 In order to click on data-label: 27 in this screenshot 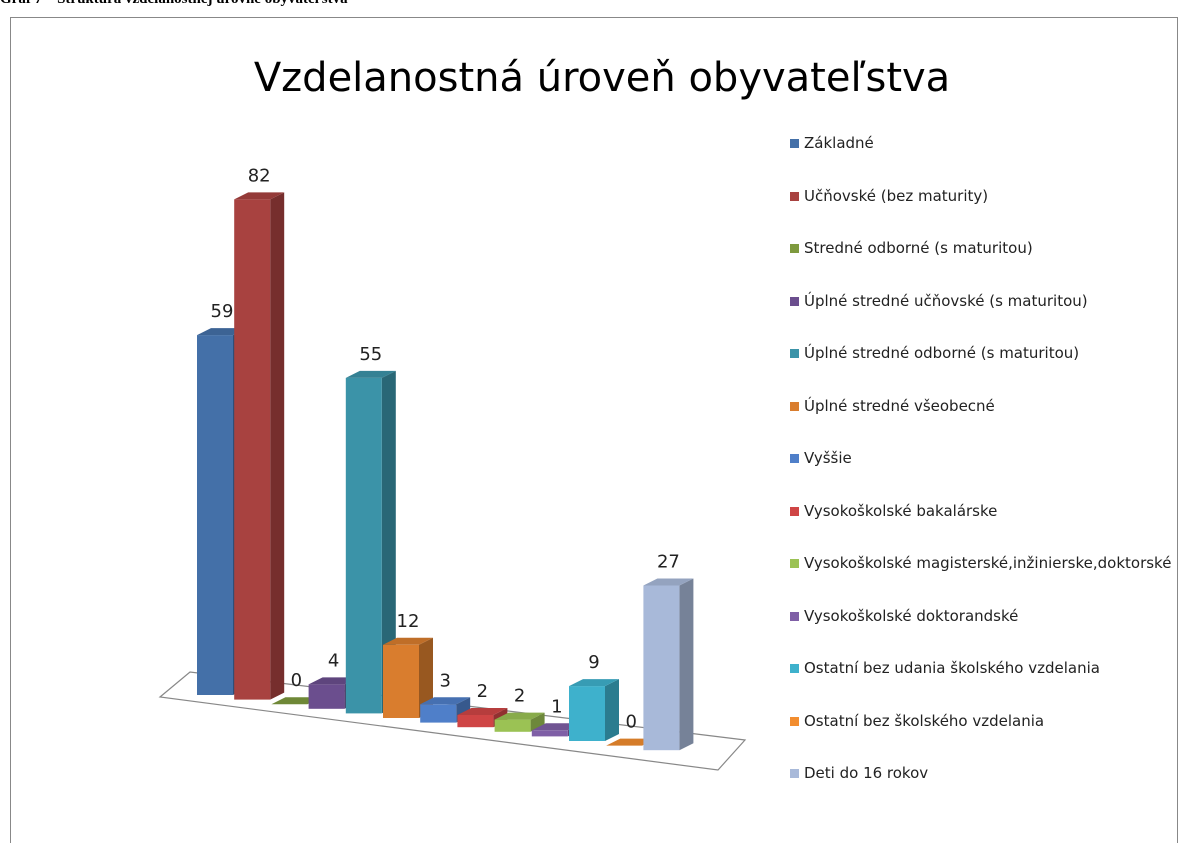, I will do `click(668, 562)`.